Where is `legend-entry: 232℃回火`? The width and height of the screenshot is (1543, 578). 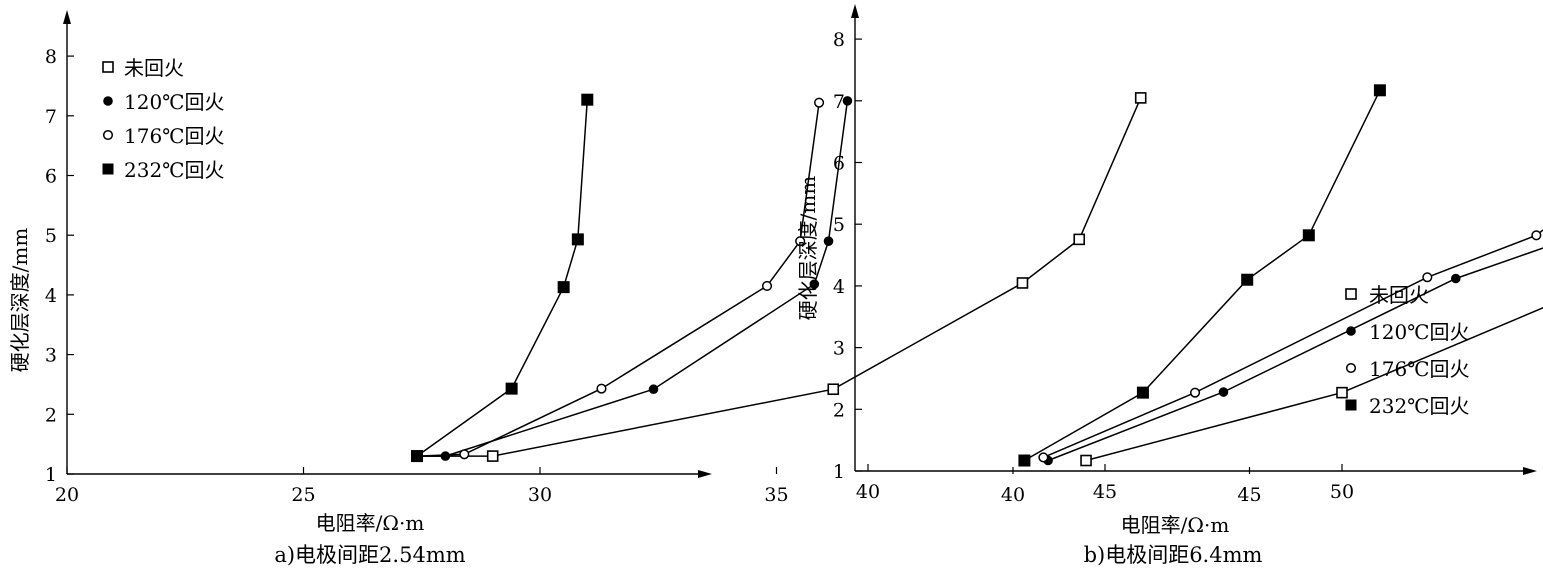
legend-entry: 232℃回火 is located at coordinates (1419, 406).